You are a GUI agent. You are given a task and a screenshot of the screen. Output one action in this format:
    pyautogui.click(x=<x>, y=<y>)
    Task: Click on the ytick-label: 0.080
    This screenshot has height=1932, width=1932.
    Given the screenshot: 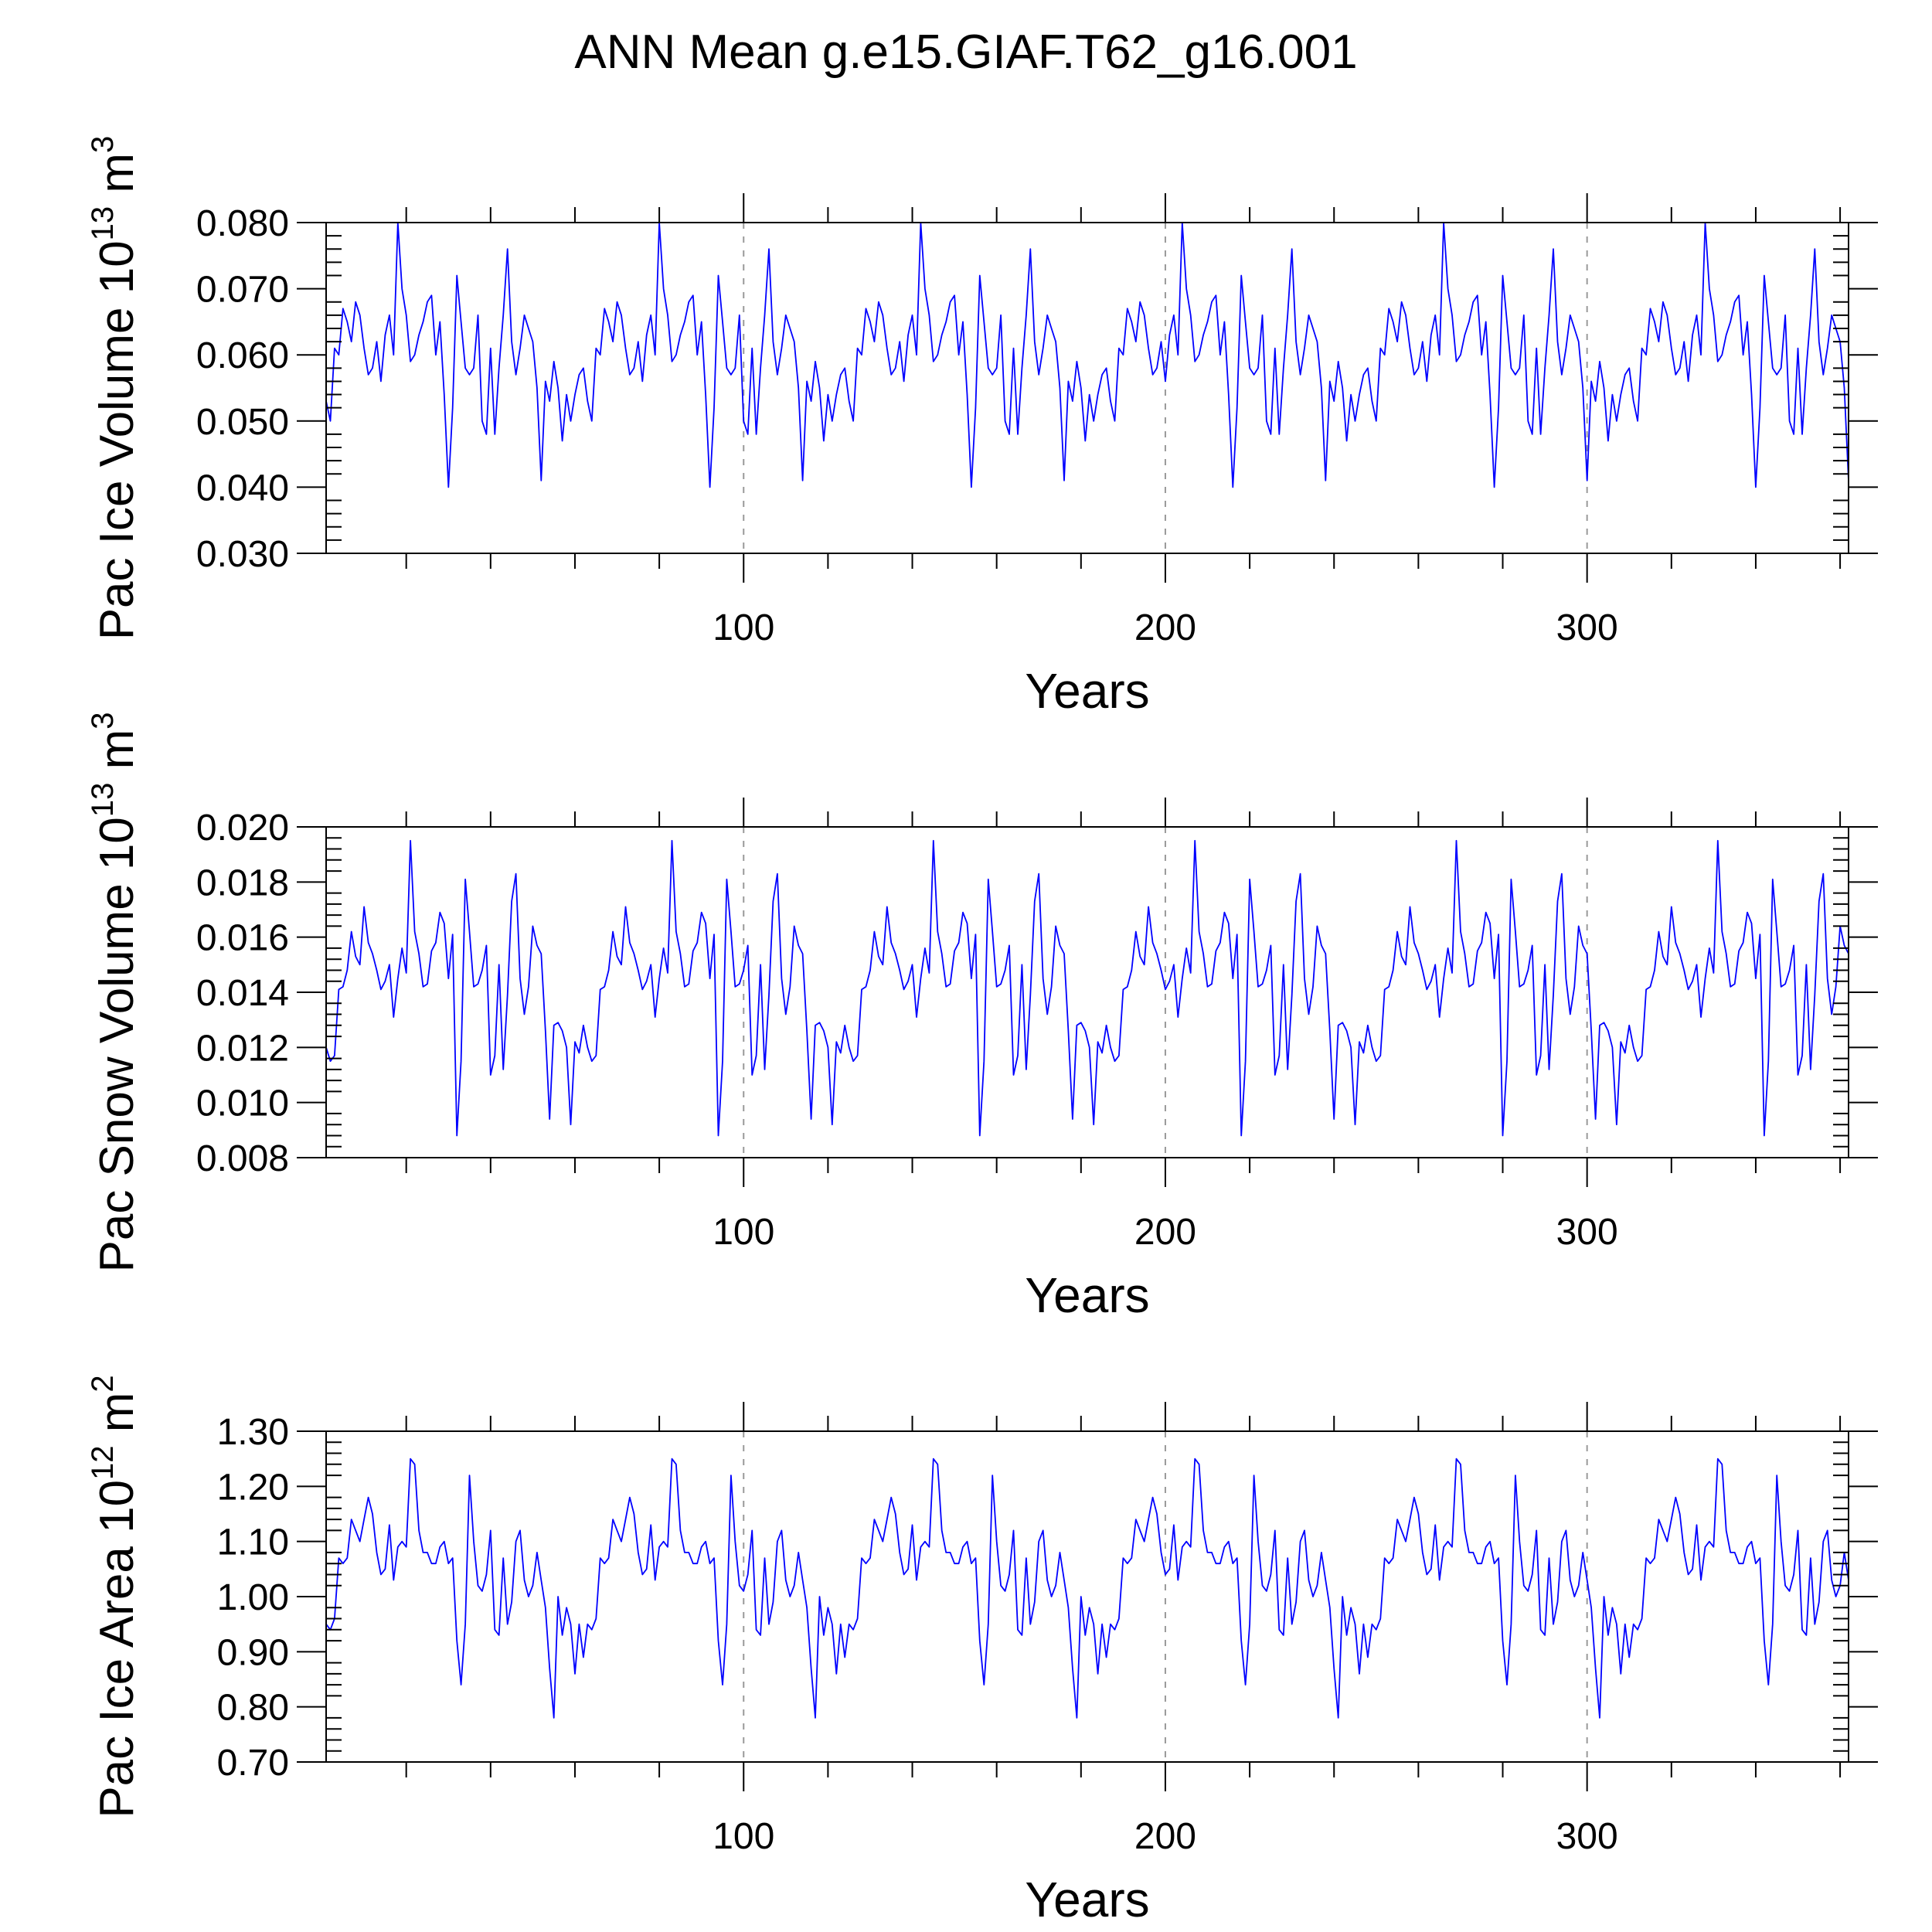 What is the action you would take?
    pyautogui.click(x=243, y=223)
    